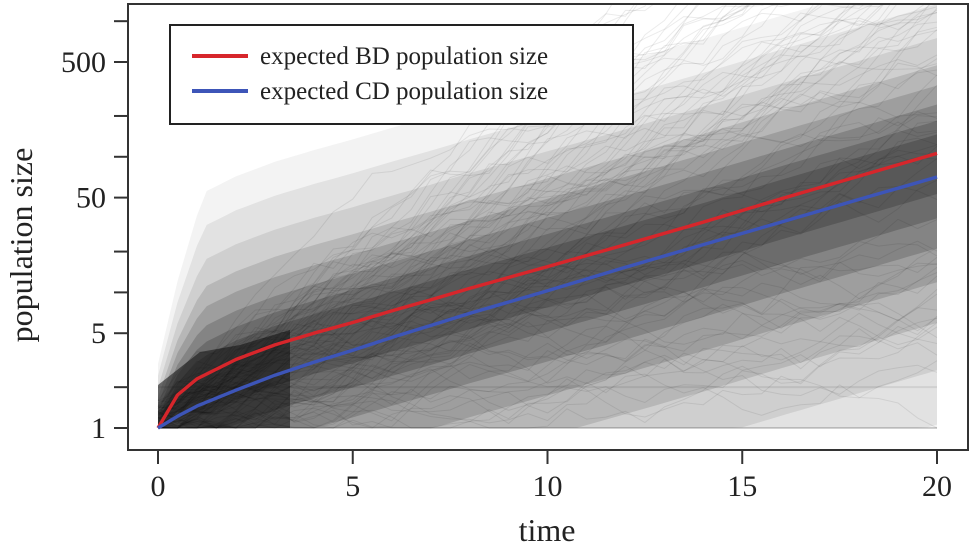 The height and width of the screenshot is (543, 975). Describe the element at coordinates (98, 333) in the screenshot. I see `y-tick-label: 5` at that location.